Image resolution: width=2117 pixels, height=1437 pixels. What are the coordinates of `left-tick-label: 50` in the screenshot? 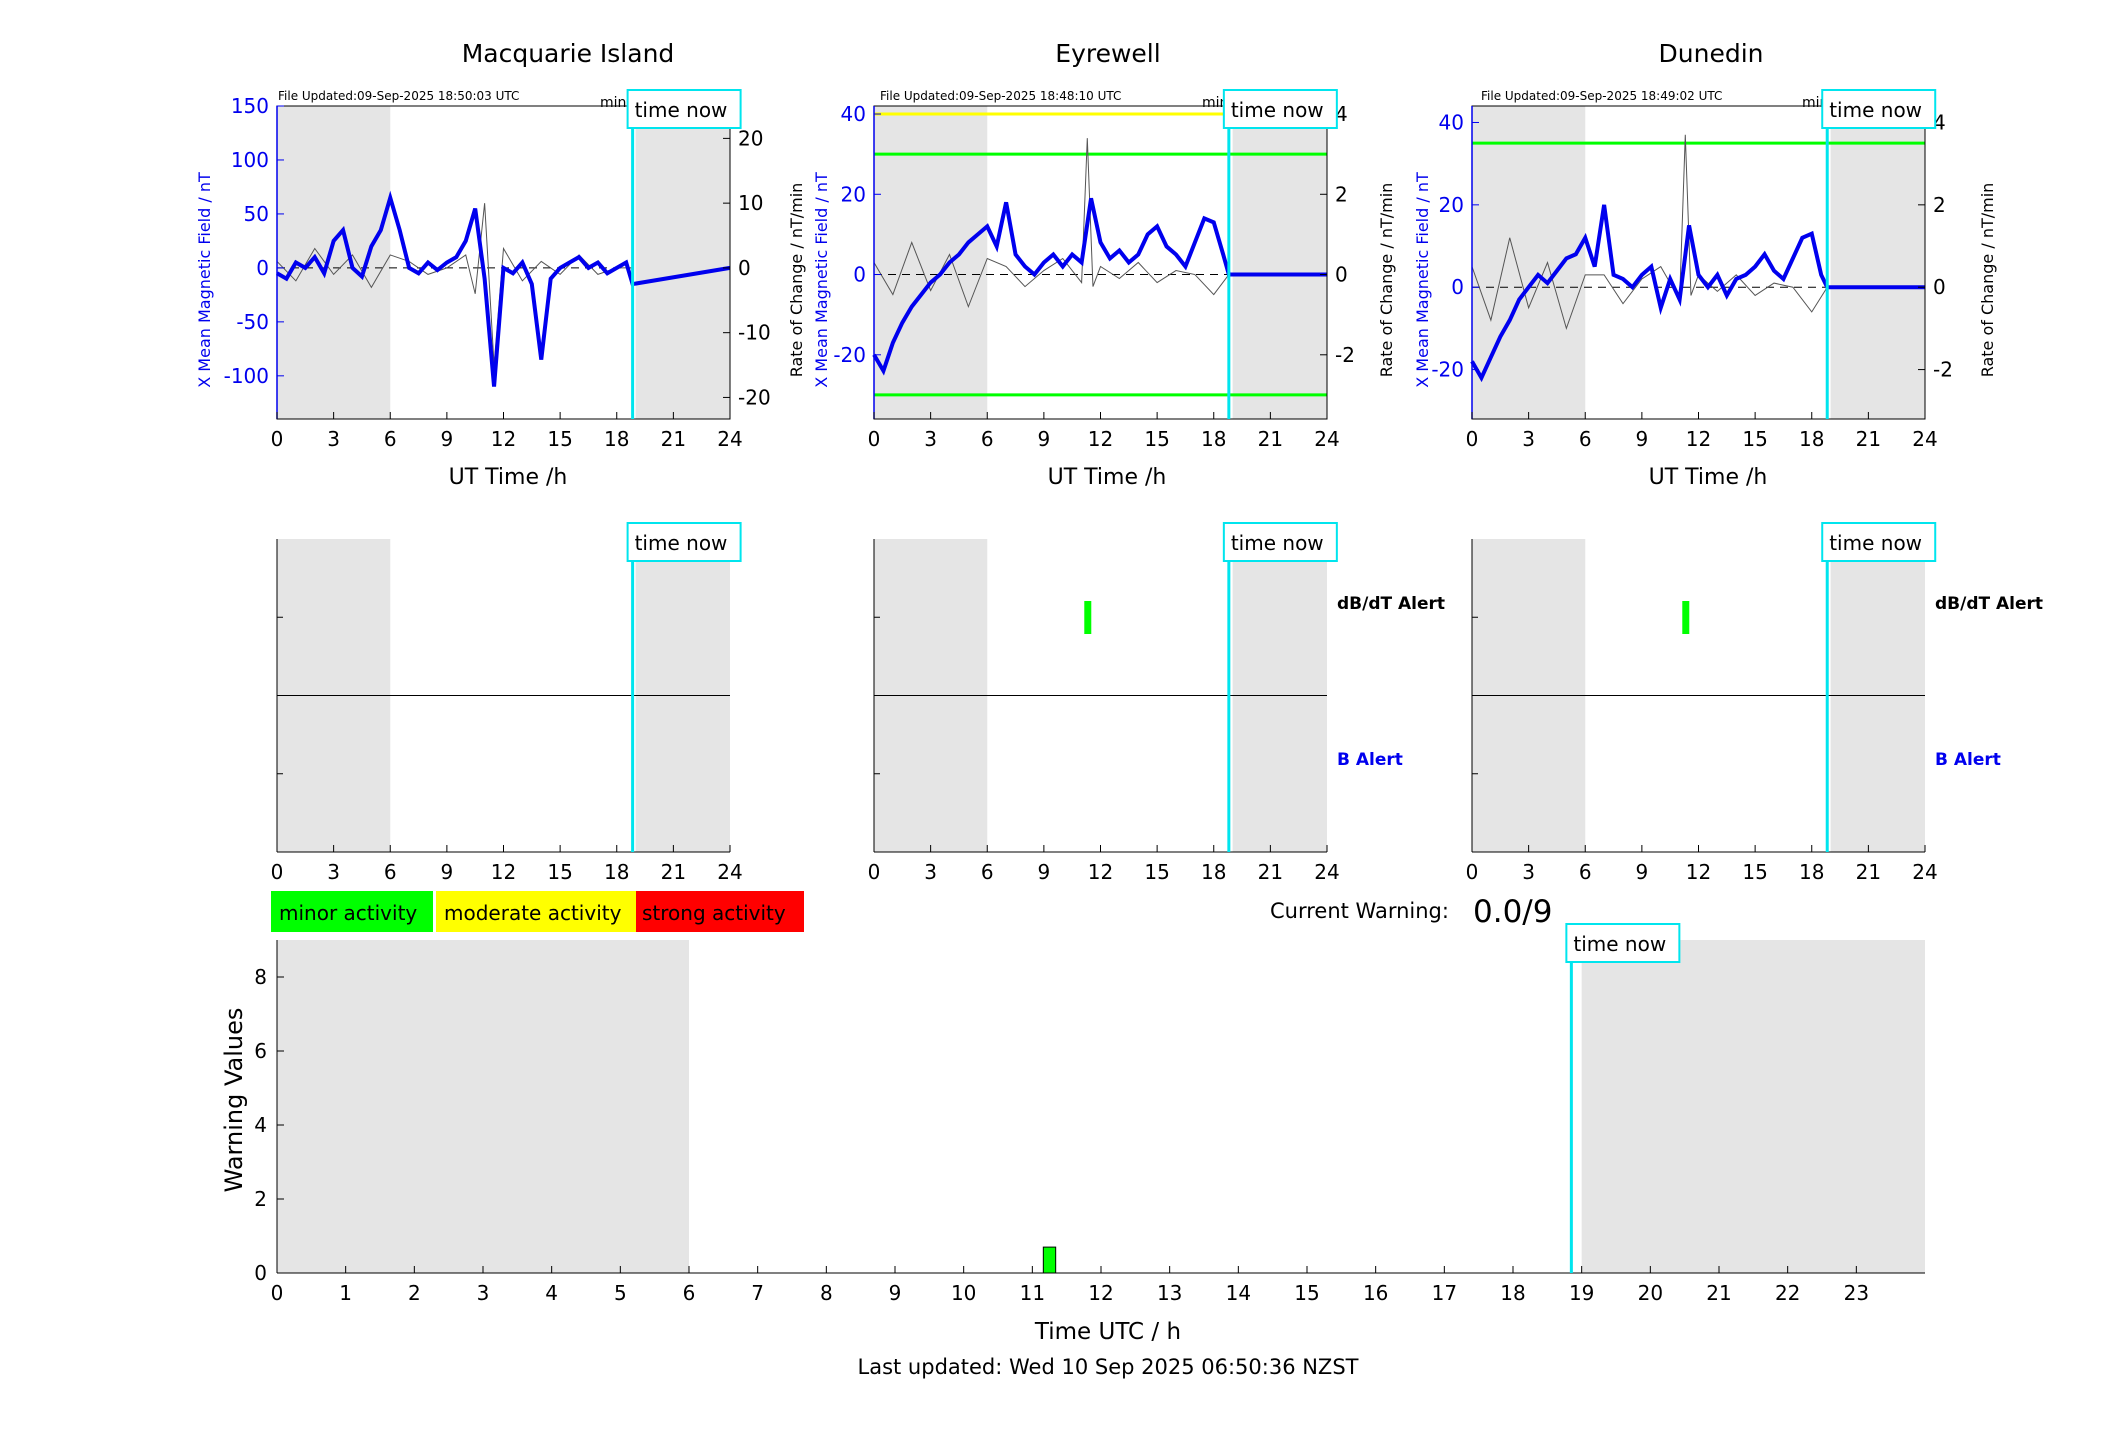 It's located at (256, 214).